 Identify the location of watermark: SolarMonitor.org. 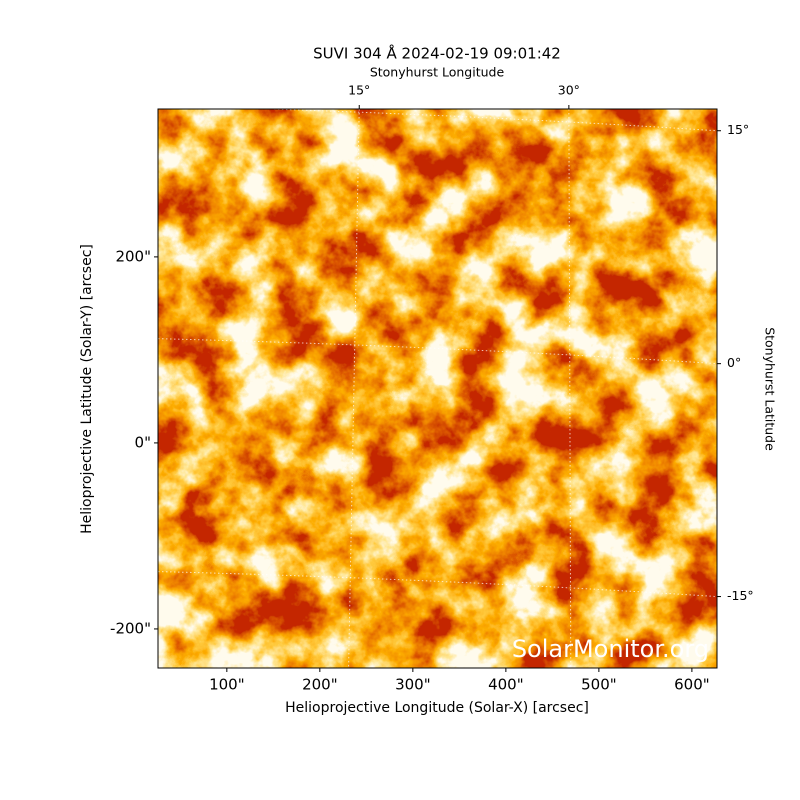
(610, 649).